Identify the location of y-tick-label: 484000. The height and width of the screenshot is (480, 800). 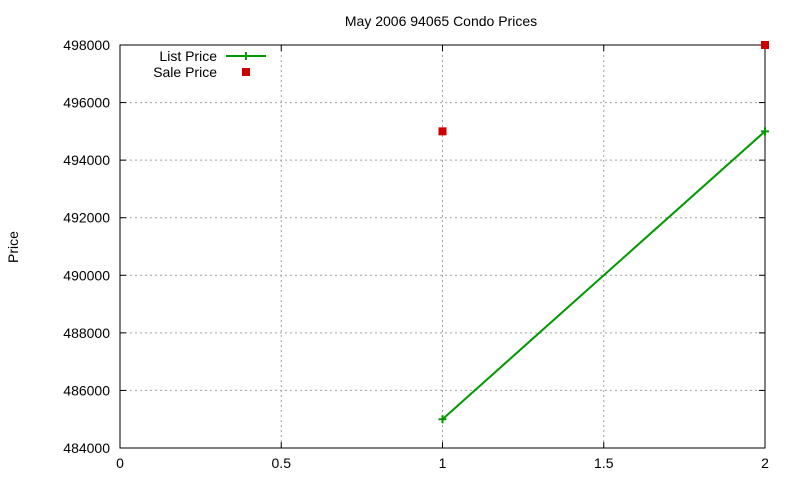
(86, 448).